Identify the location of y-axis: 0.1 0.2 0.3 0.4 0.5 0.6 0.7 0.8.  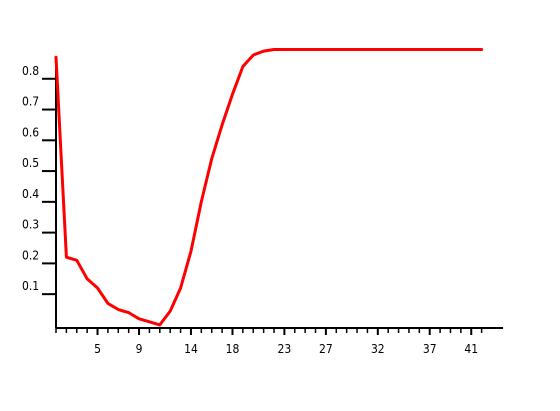
(39, 193).